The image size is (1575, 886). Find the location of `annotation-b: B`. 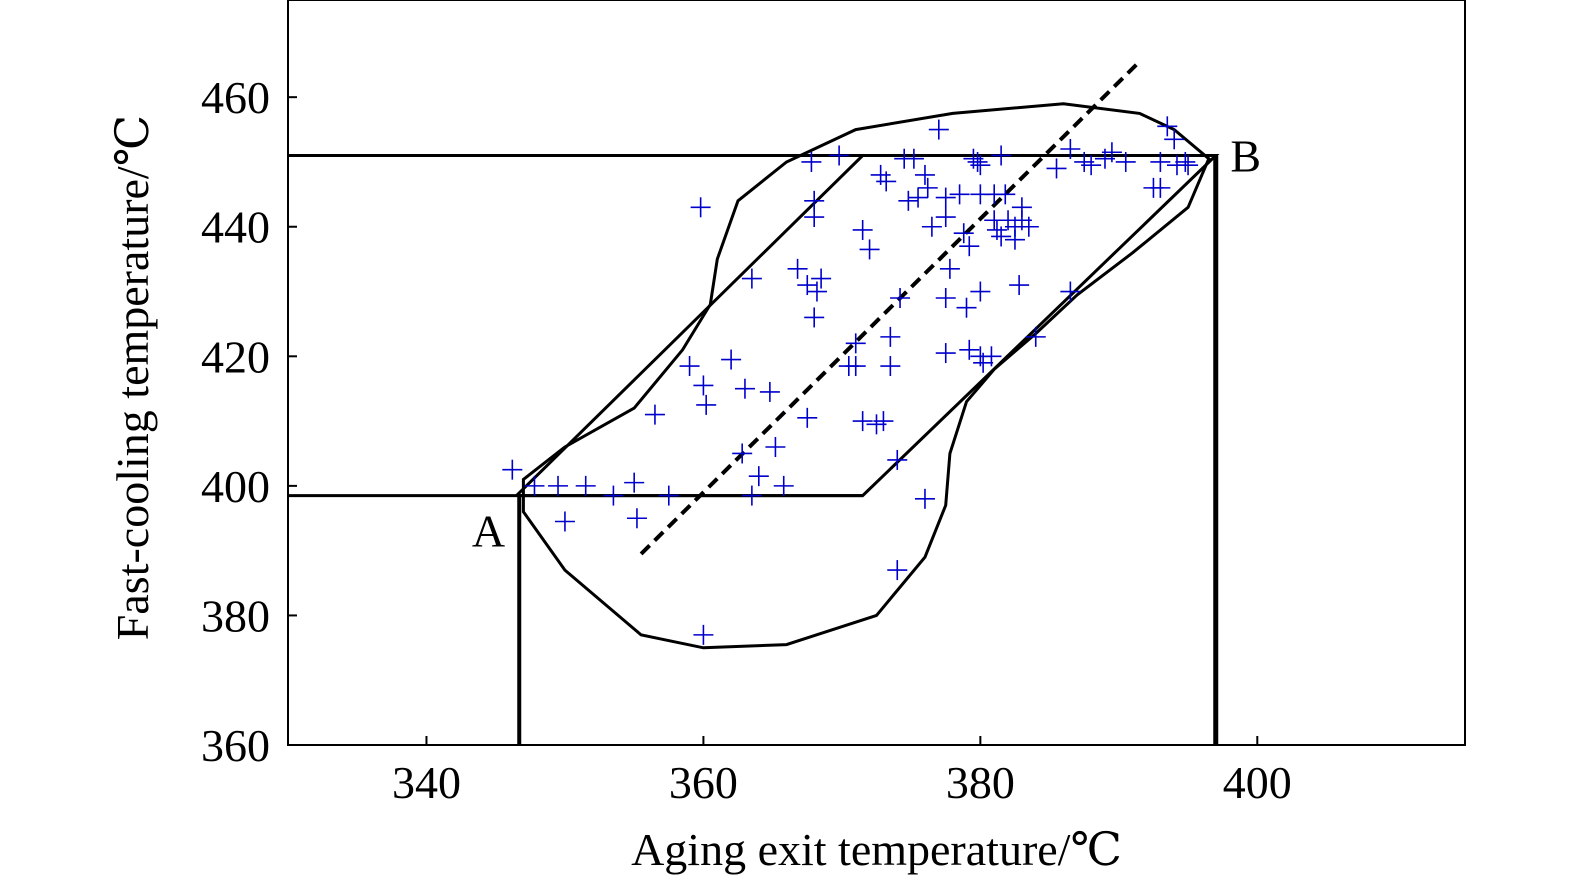

annotation-b: B is located at coordinates (1245, 155).